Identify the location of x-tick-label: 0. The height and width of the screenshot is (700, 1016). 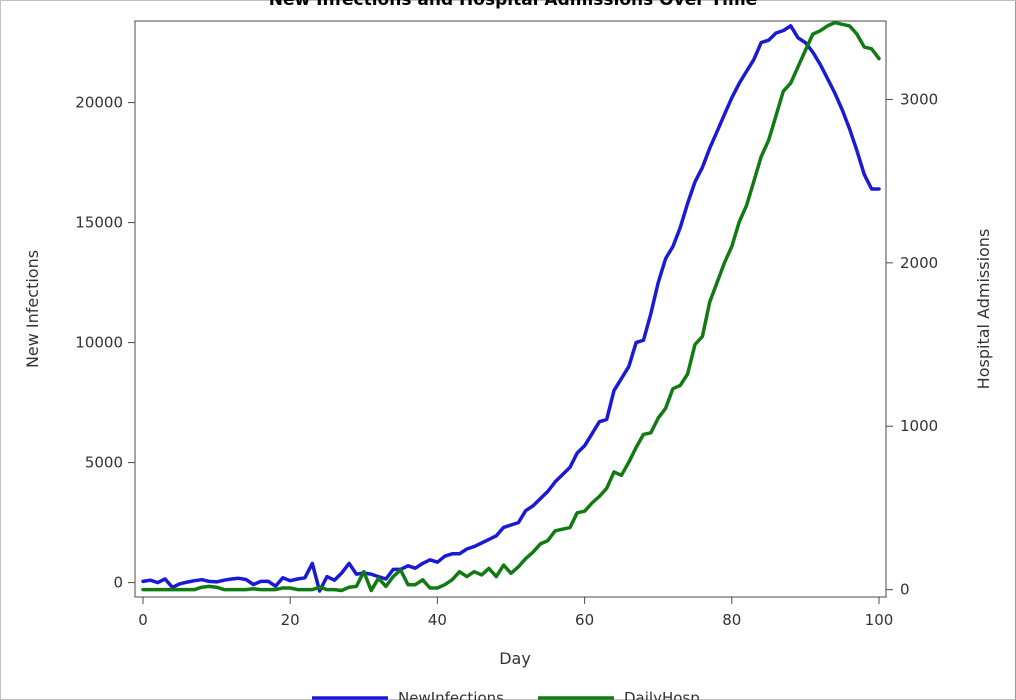
(143, 620).